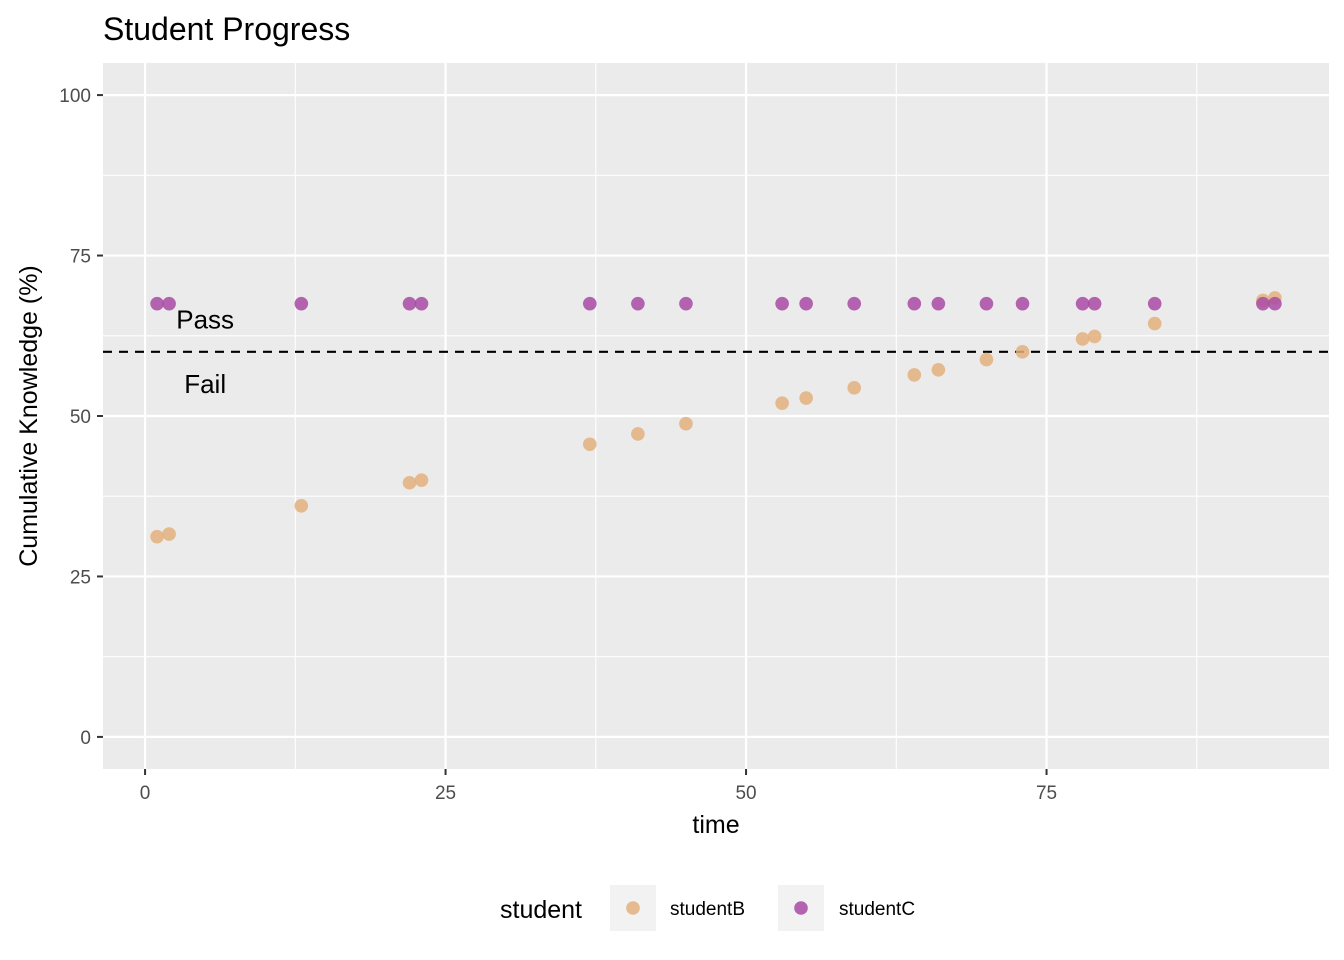 The image size is (1344, 960). Describe the element at coordinates (715, 825) in the screenshot. I see `x-axis-title: time` at that location.